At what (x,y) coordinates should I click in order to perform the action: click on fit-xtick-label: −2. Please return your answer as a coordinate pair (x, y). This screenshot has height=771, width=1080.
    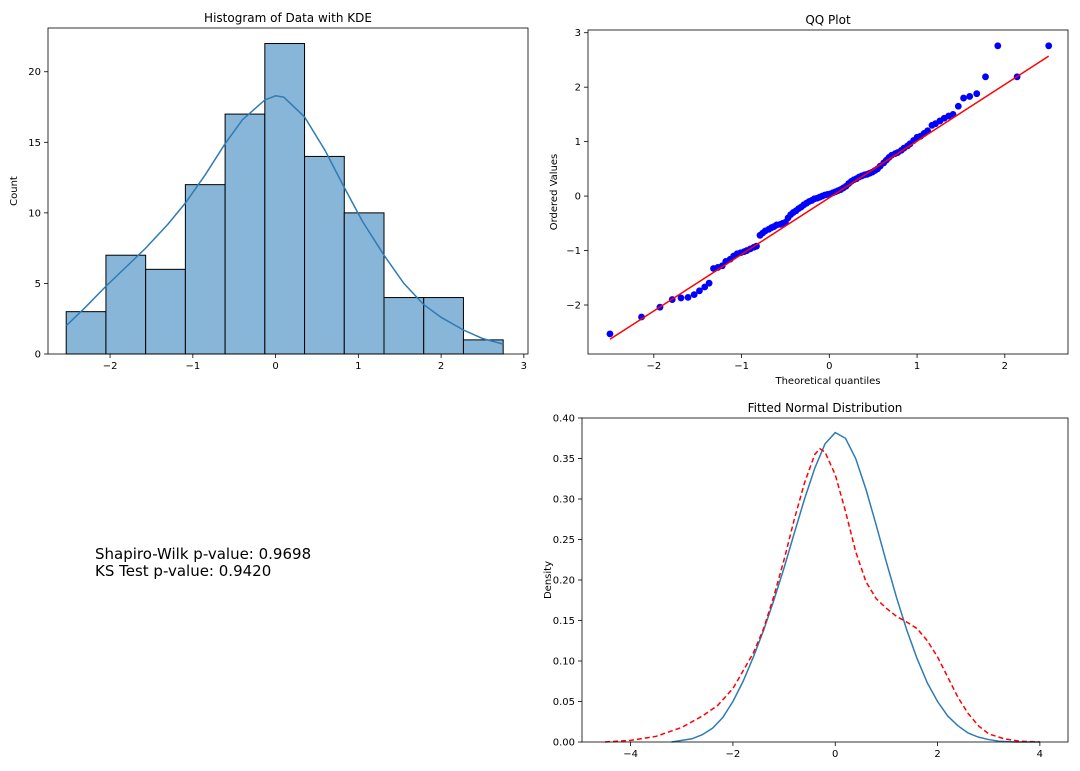
    Looking at the image, I should click on (733, 754).